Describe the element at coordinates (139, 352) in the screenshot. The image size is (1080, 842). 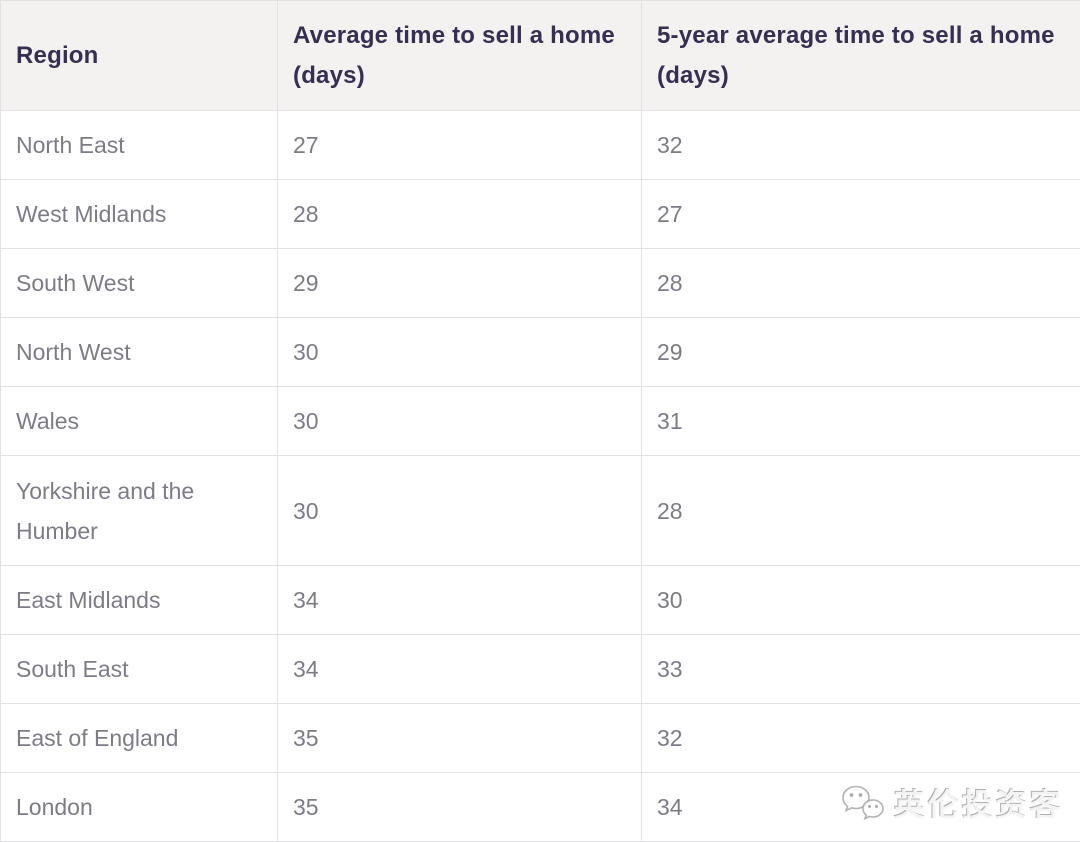
I see `region-cell: North West` at that location.